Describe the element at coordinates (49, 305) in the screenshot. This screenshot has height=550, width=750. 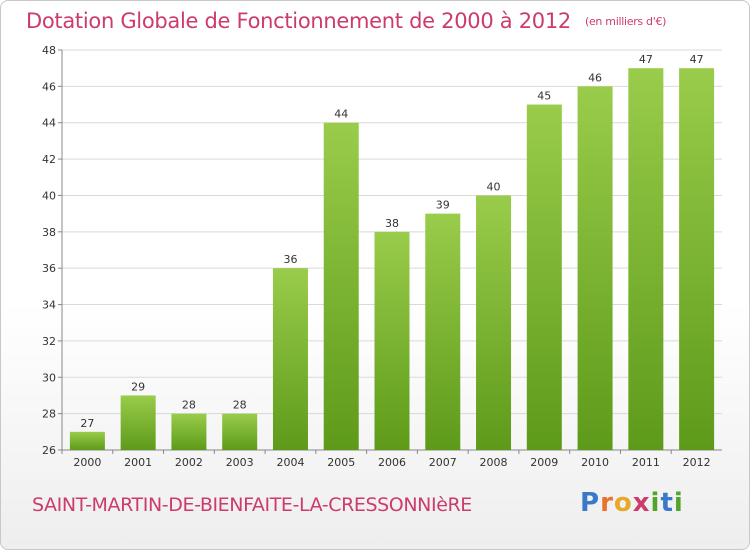
I see `y-tick-label: 34` at that location.